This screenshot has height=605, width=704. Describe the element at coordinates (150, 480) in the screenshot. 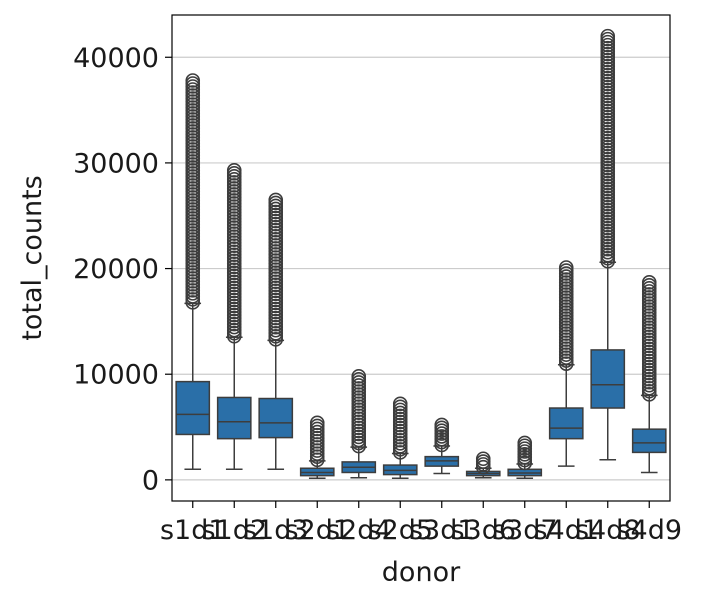

I see `y-tick-label: 0` at that location.